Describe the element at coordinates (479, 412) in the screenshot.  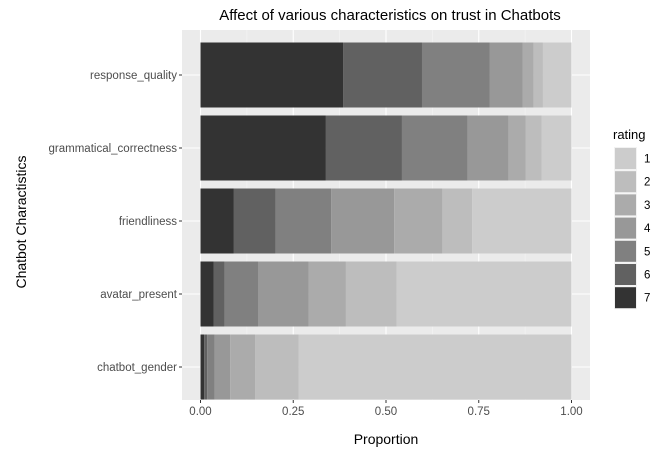
I see `x-tick-label: 0.75` at that location.